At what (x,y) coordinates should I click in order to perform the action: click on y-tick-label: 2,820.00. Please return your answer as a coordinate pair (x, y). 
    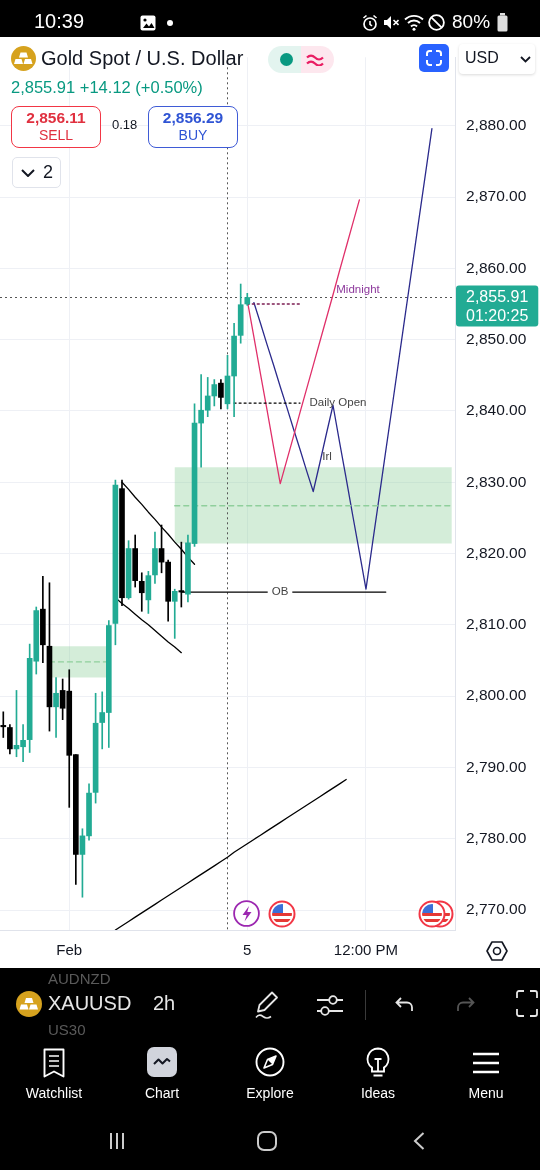
    Looking at the image, I should click on (496, 552).